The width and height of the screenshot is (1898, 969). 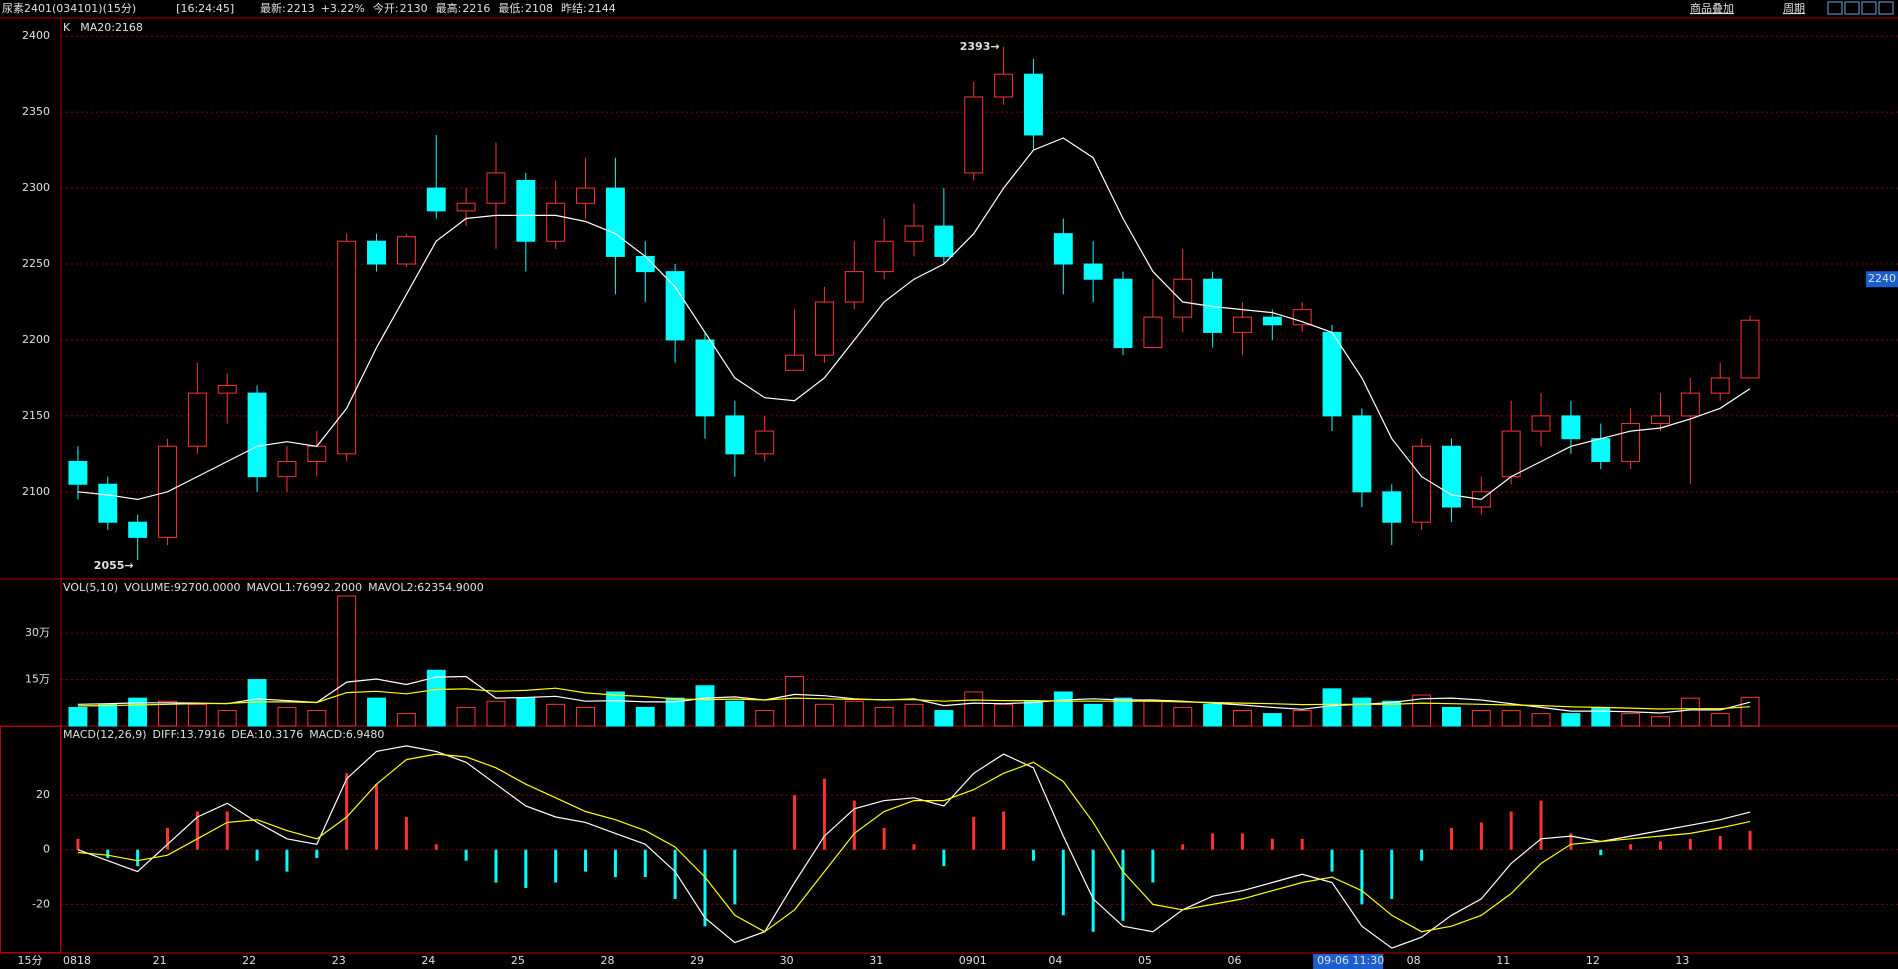 I want to click on y-tick-label: 2300, so click(x=36, y=187).